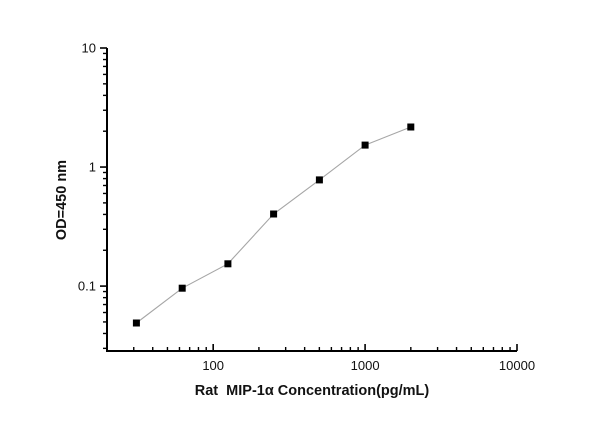 The image size is (600, 421). What do you see at coordinates (62, 200) in the screenshot?
I see `y-axis-title: OD=450 nm` at bounding box center [62, 200].